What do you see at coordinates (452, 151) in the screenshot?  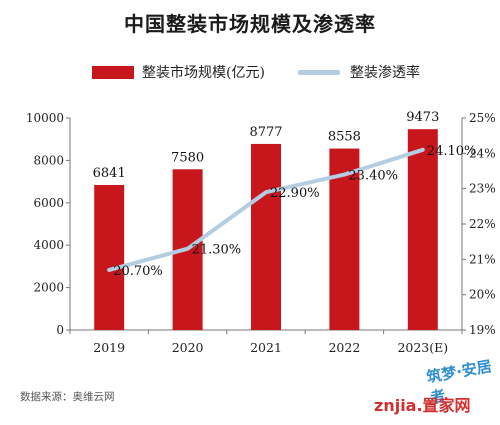 I see `line-value-label: 24.10%` at bounding box center [452, 151].